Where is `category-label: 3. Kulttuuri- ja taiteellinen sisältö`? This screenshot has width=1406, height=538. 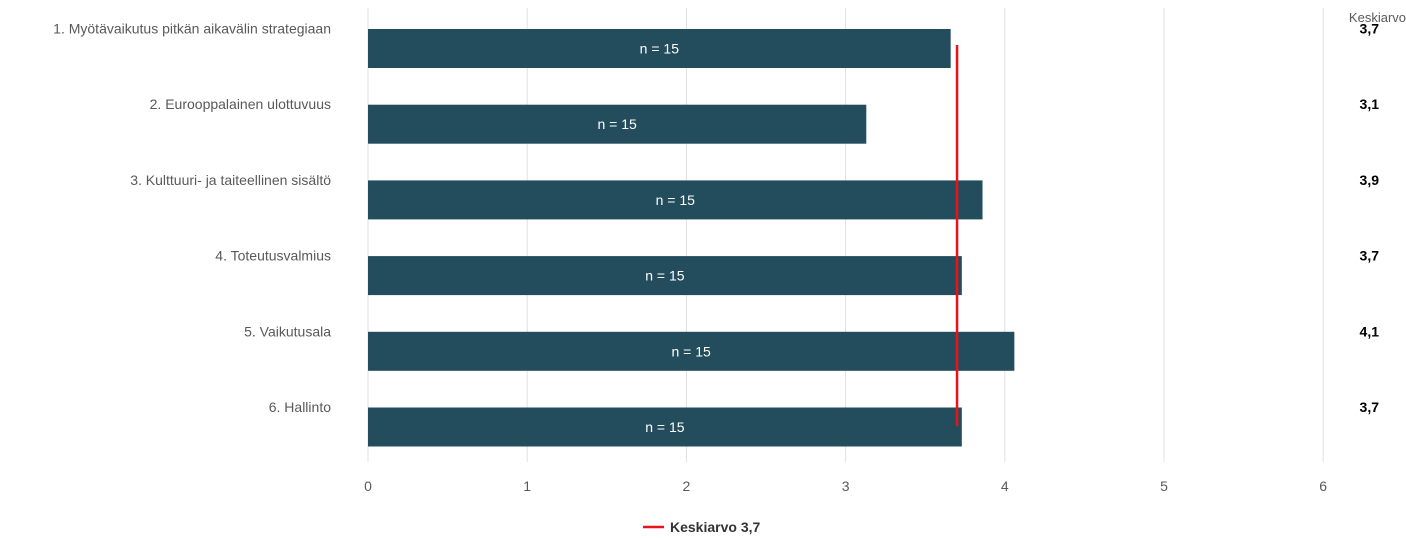
category-label: 3. Kulttuuri- ja taiteellinen sisältö is located at coordinates (230, 180).